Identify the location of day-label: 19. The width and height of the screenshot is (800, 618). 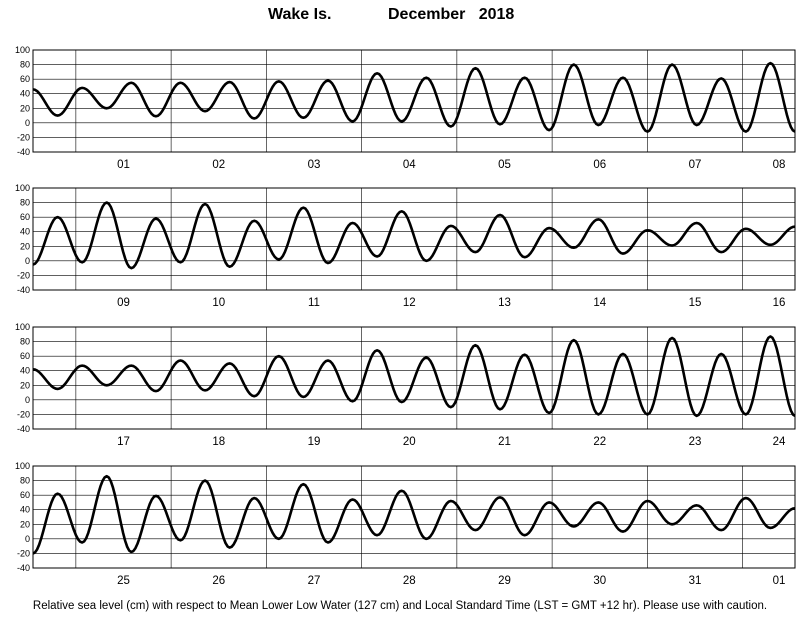
(314, 442).